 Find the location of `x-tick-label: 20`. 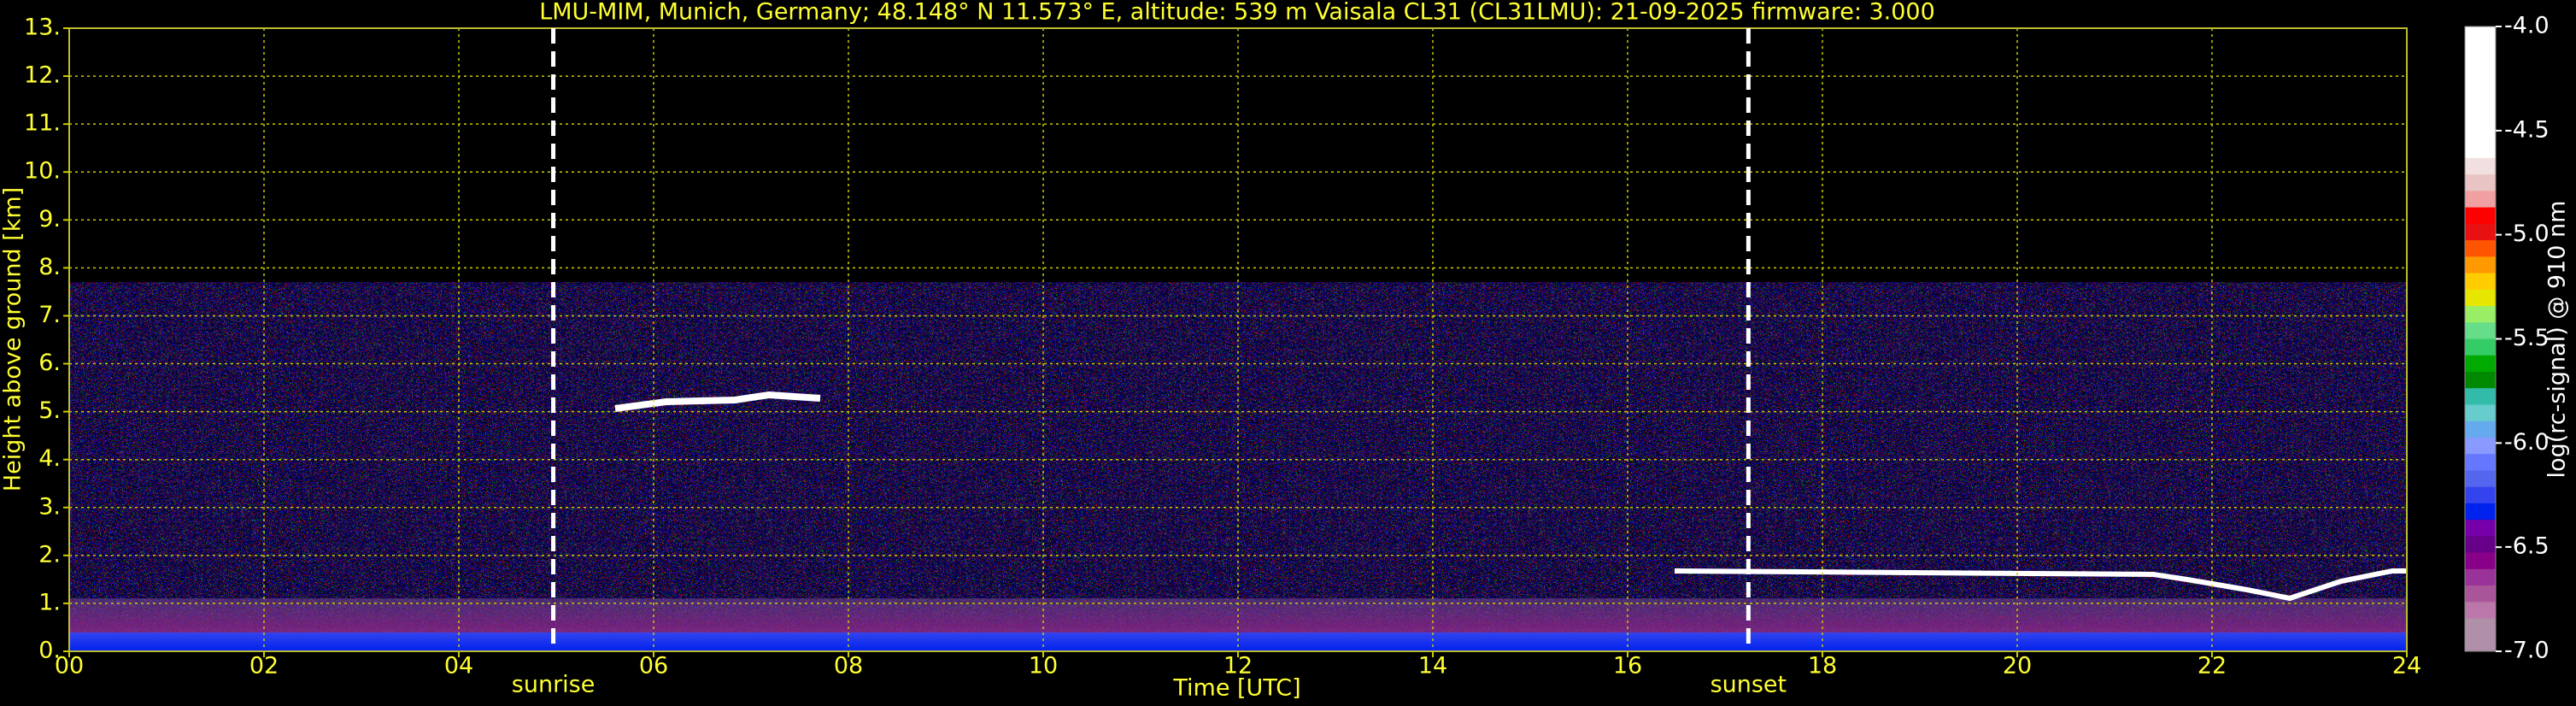

x-tick-label: 20 is located at coordinates (2017, 666).